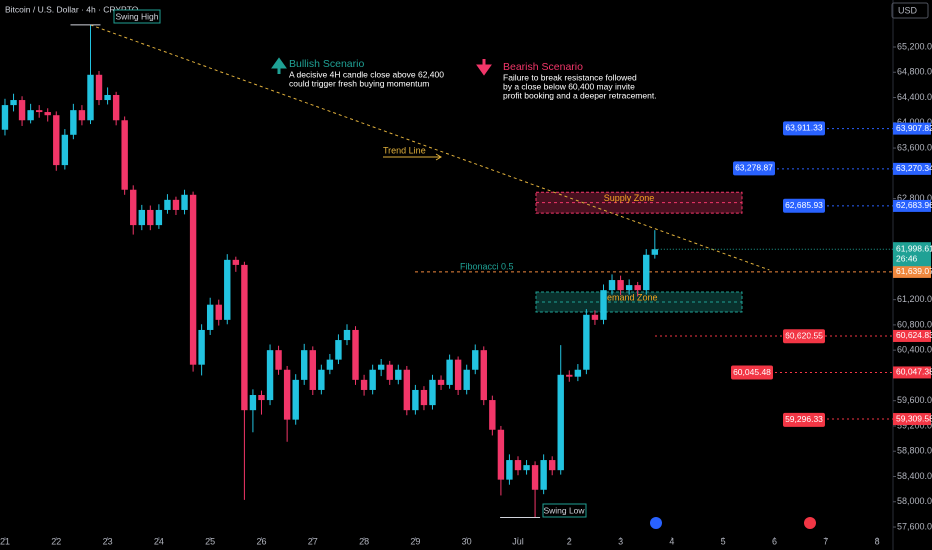  What do you see at coordinates (907, 258) in the screenshot?
I see `countdown: 26:46` at bounding box center [907, 258].